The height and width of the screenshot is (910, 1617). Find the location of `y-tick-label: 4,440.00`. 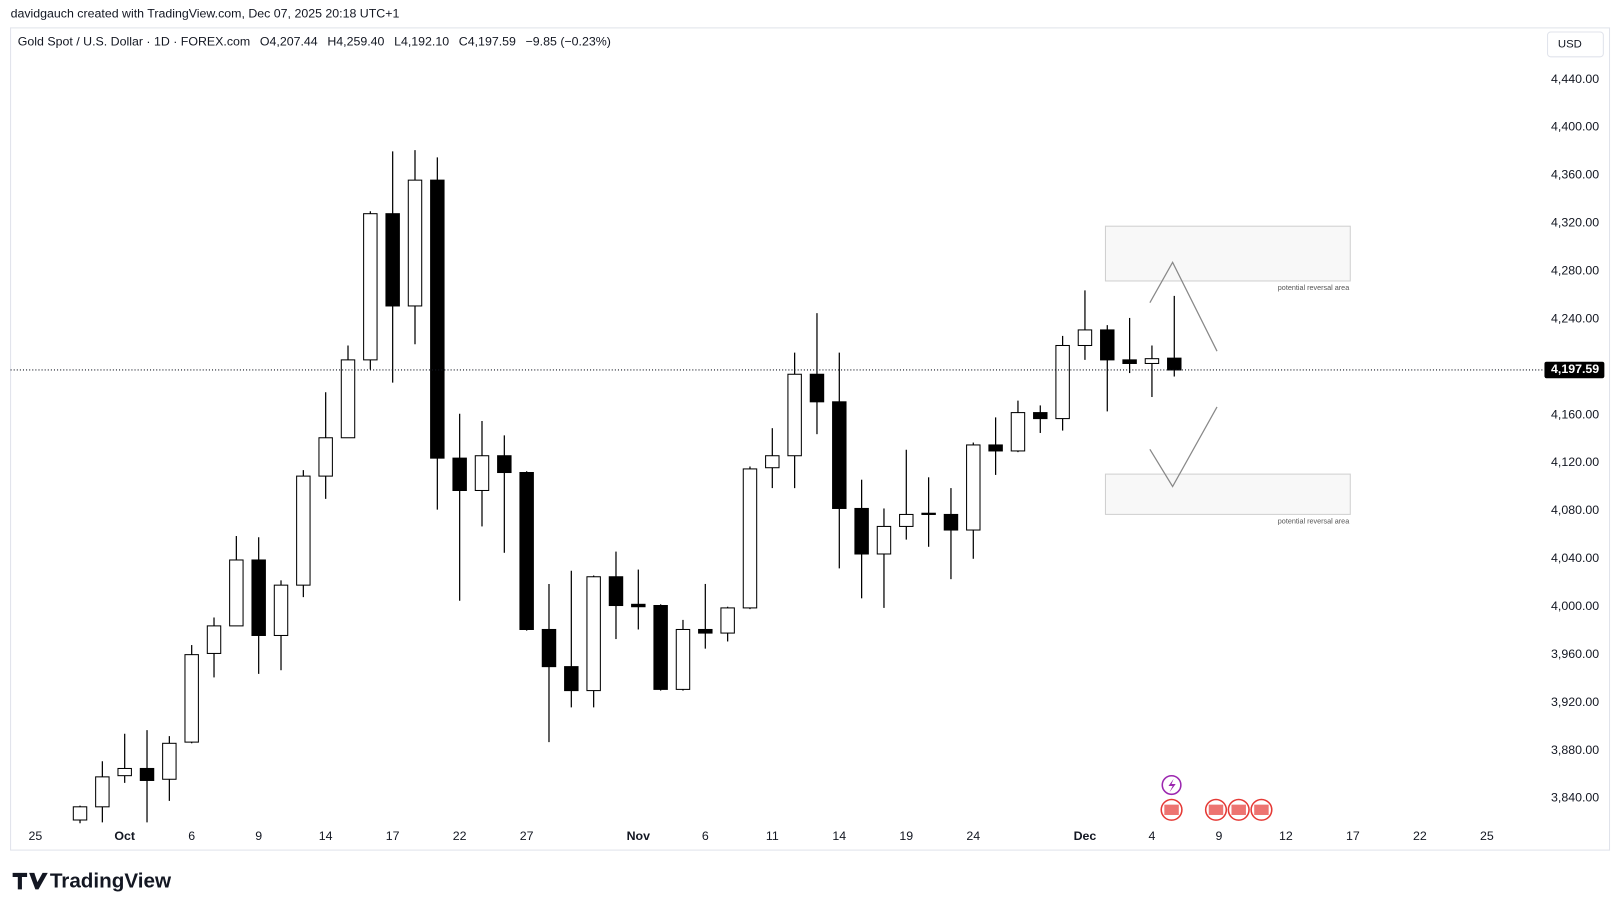

y-tick-label: 4,440.00 is located at coordinates (1575, 79).